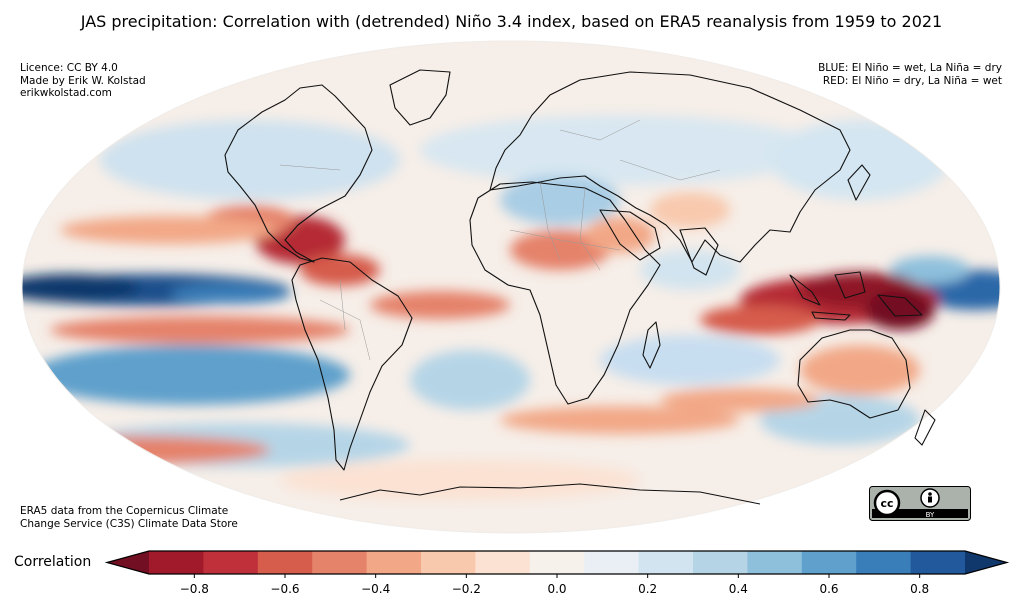 This screenshot has width=1023, height=614. What do you see at coordinates (831, 316) in the screenshot?
I see `coast-java` at bounding box center [831, 316].